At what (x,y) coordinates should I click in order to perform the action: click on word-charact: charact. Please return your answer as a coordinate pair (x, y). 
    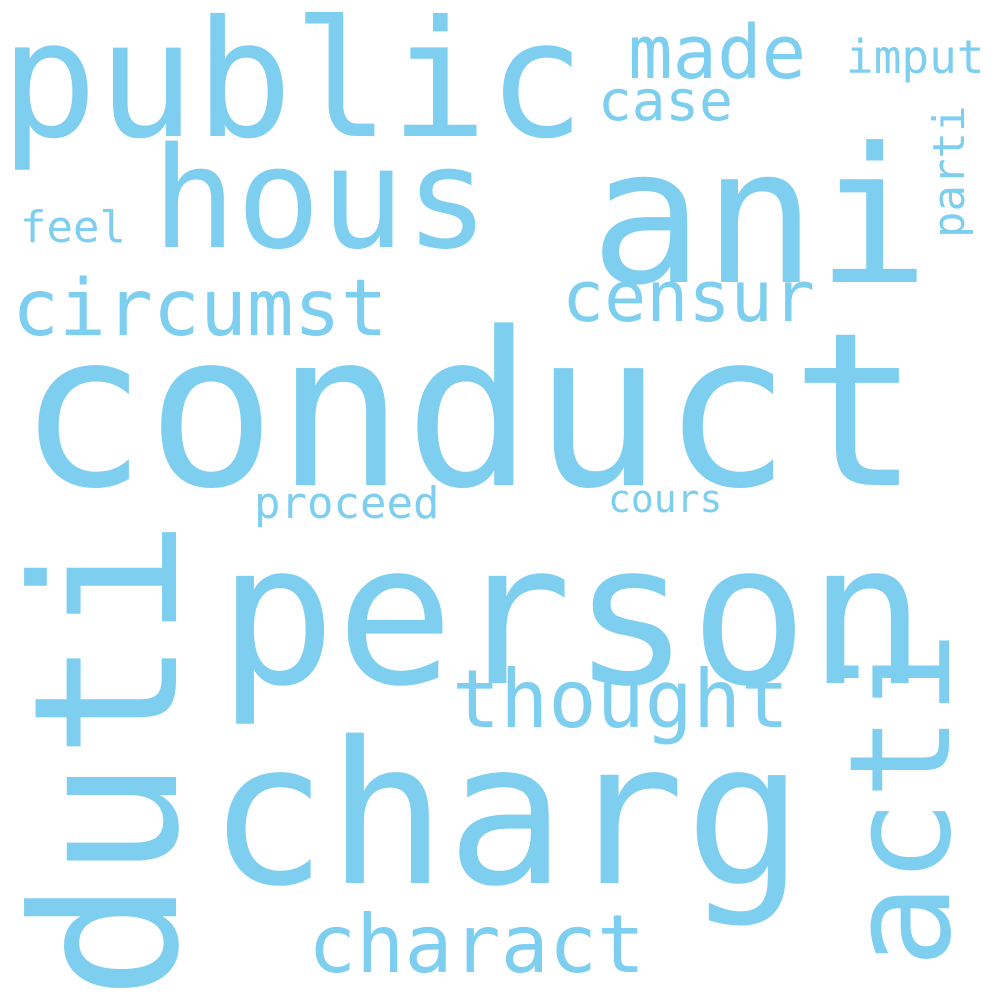
    Looking at the image, I should click on (477, 944).